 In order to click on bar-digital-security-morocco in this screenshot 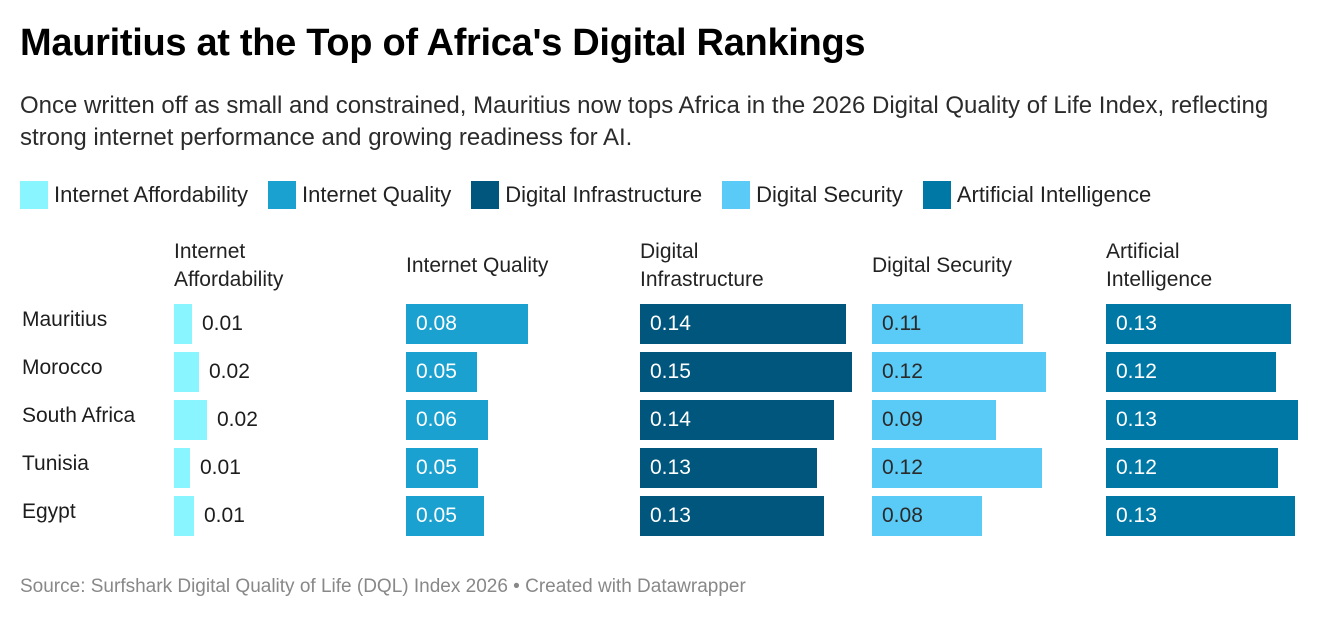, I will do `click(959, 372)`.